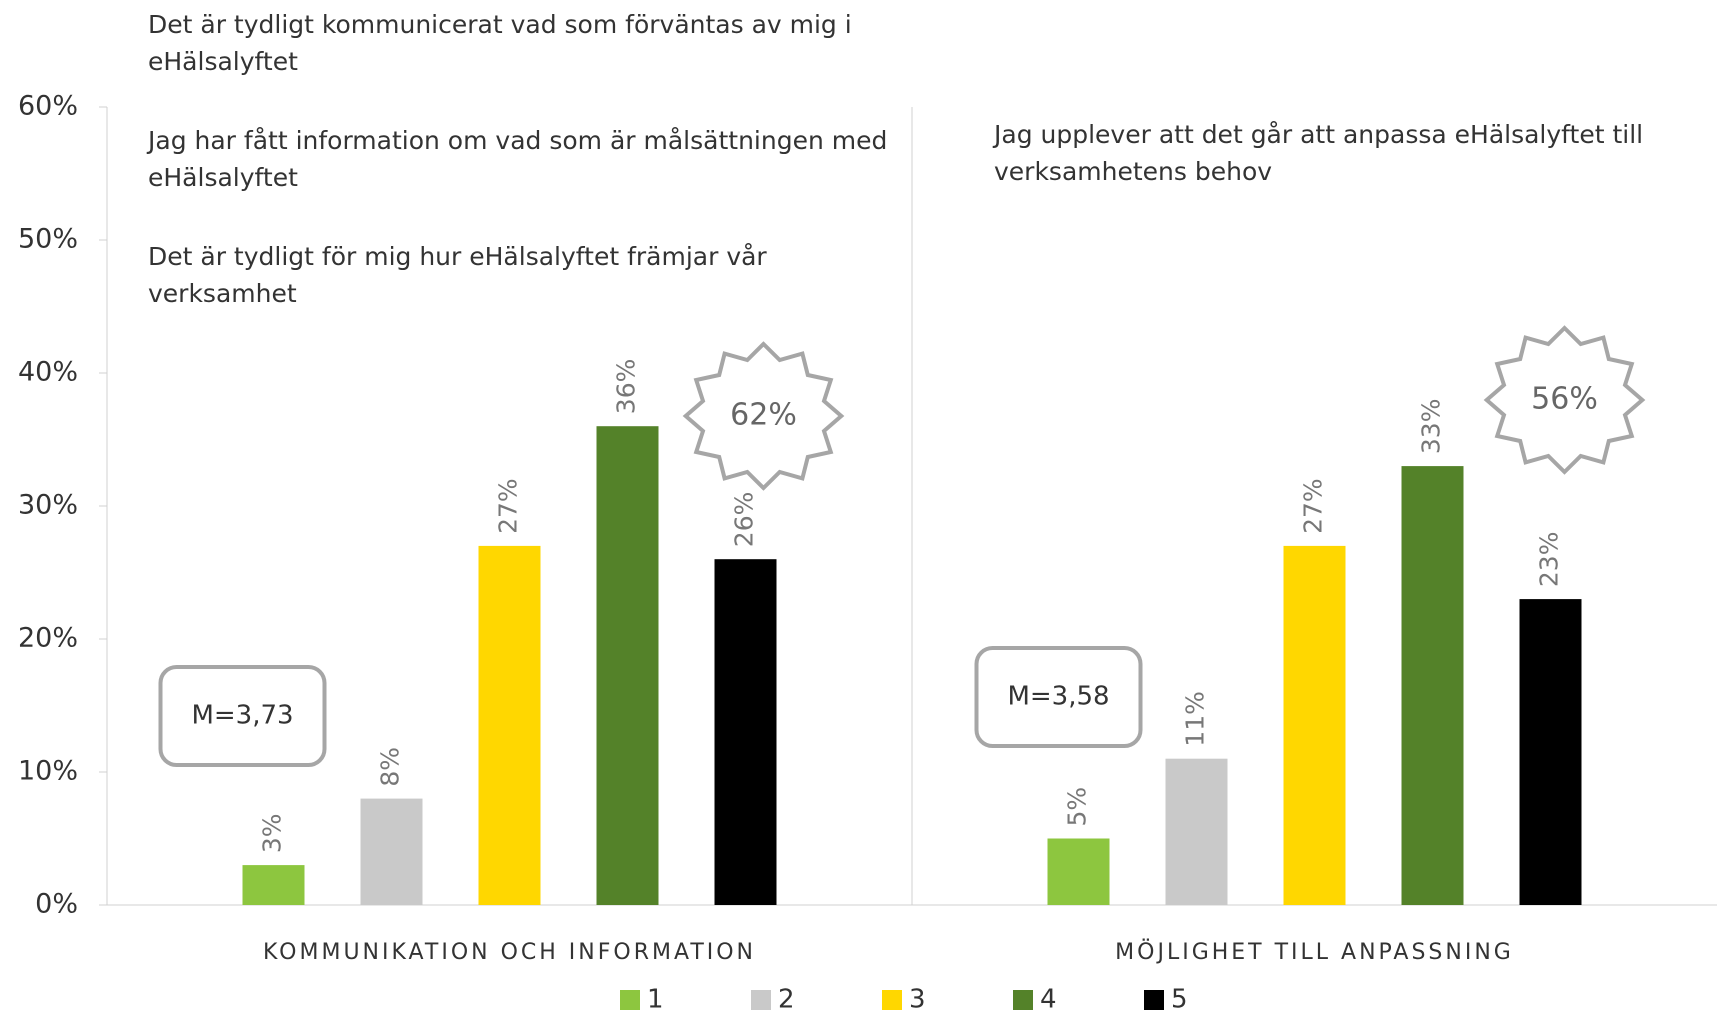  What do you see at coordinates (1179, 1000) in the screenshot?
I see `legend-label: 5` at bounding box center [1179, 1000].